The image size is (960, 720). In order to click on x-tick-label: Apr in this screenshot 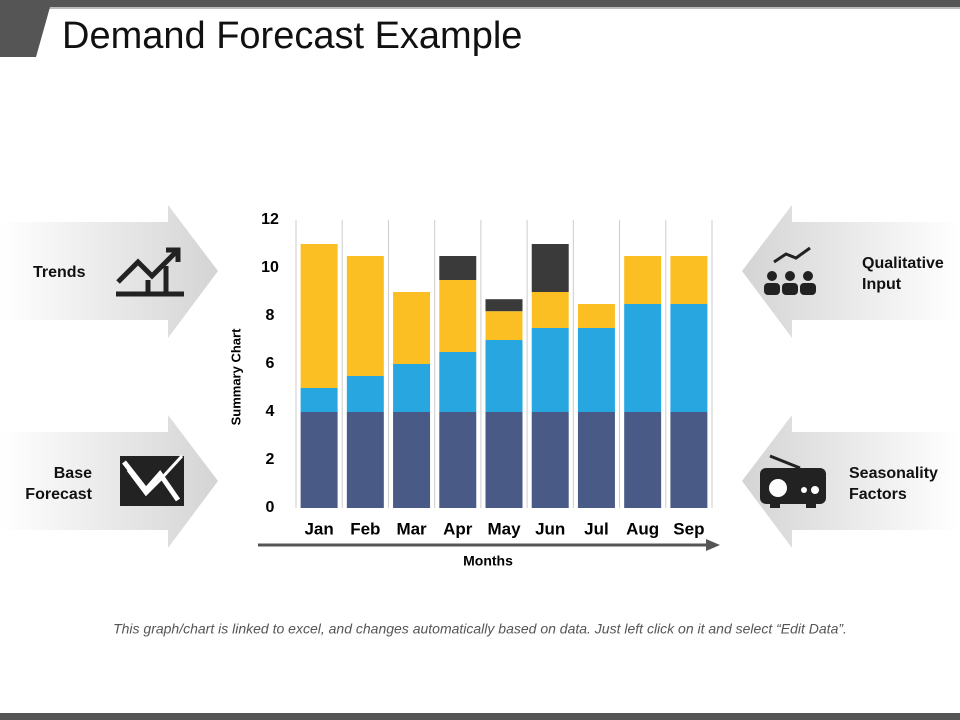, I will do `click(458, 528)`.